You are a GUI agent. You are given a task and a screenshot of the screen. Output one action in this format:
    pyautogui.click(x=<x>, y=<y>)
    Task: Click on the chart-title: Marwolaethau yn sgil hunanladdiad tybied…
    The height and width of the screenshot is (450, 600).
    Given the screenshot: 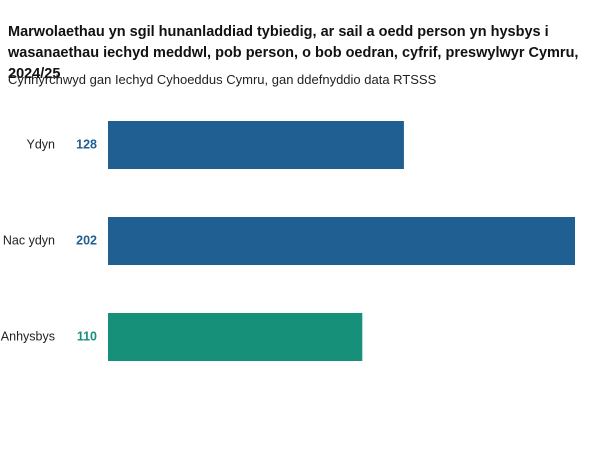 What is the action you would take?
    pyautogui.click(x=293, y=53)
    